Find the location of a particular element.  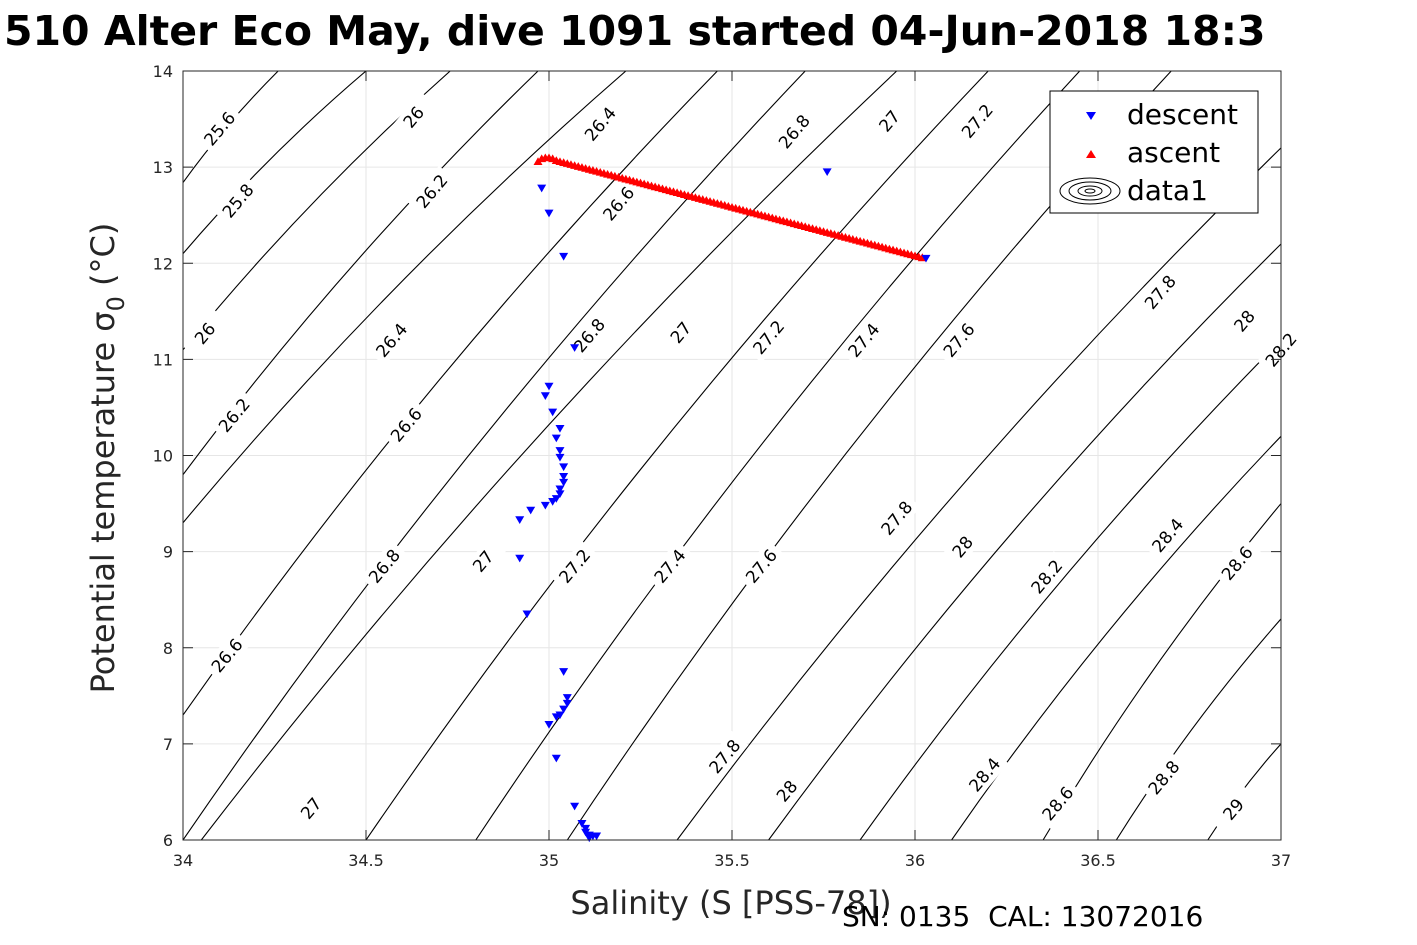

y-tick-label: 7 is located at coordinates (168, 744).